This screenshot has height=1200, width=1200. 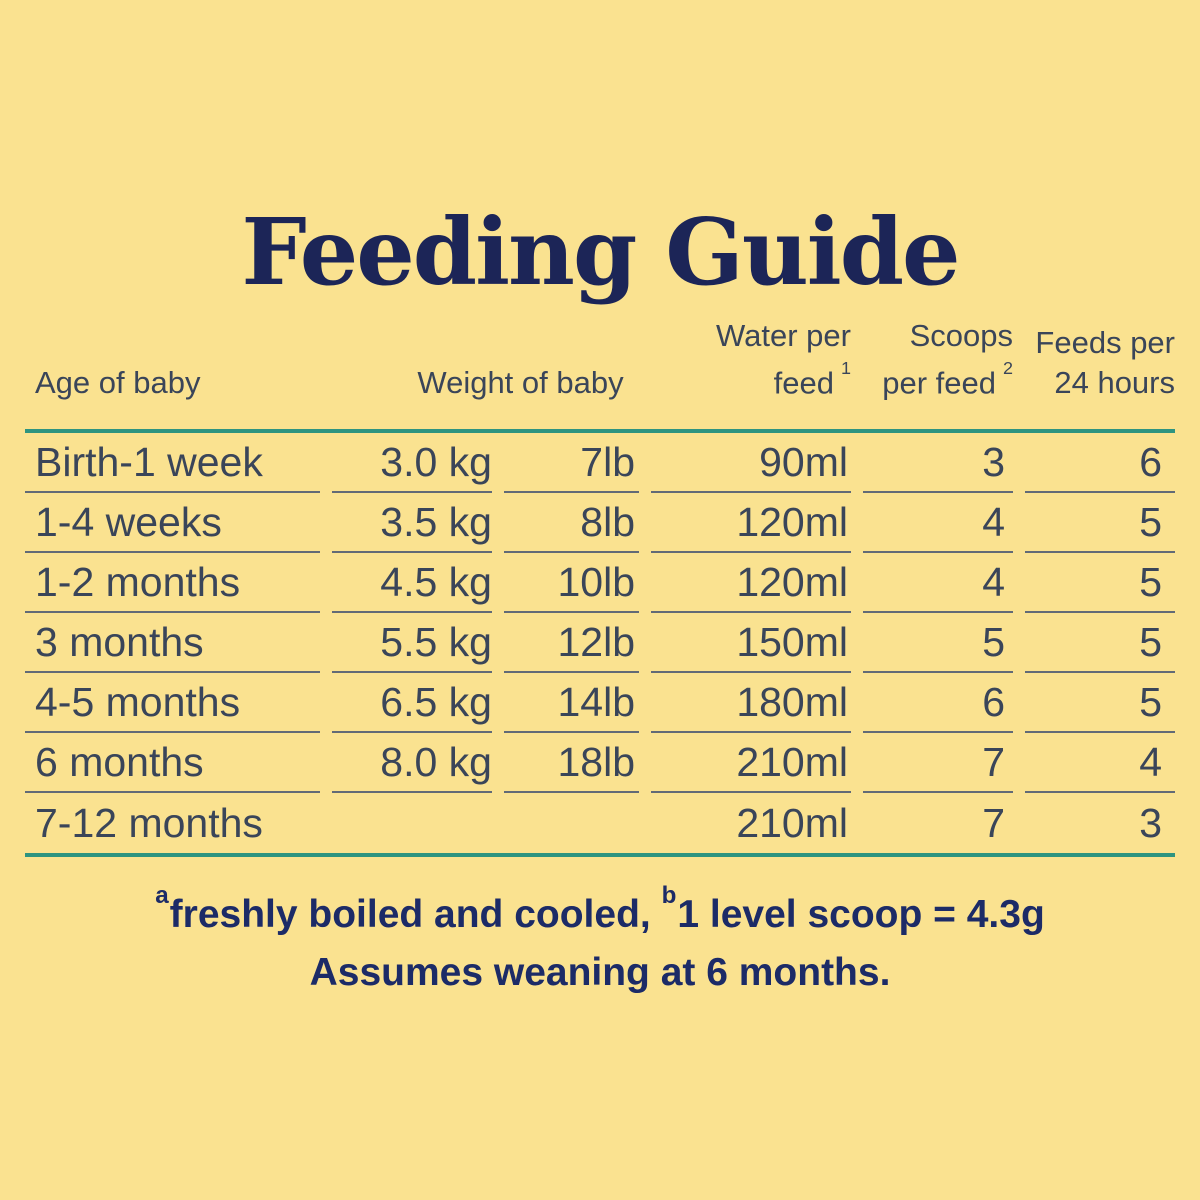 I want to click on age-cell: 1-4 weeks, so click(x=172, y=523).